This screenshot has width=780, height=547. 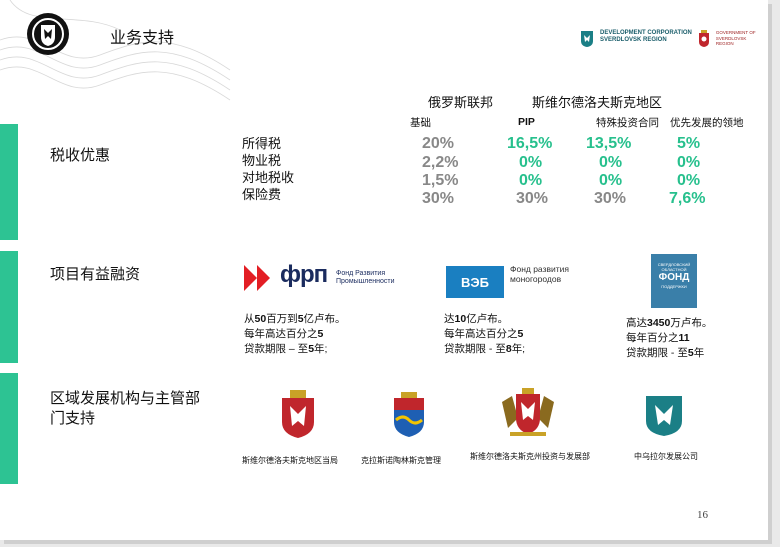 What do you see at coordinates (532, 198) in the screenshot?
I see `tax-value-pip: 30%` at bounding box center [532, 198].